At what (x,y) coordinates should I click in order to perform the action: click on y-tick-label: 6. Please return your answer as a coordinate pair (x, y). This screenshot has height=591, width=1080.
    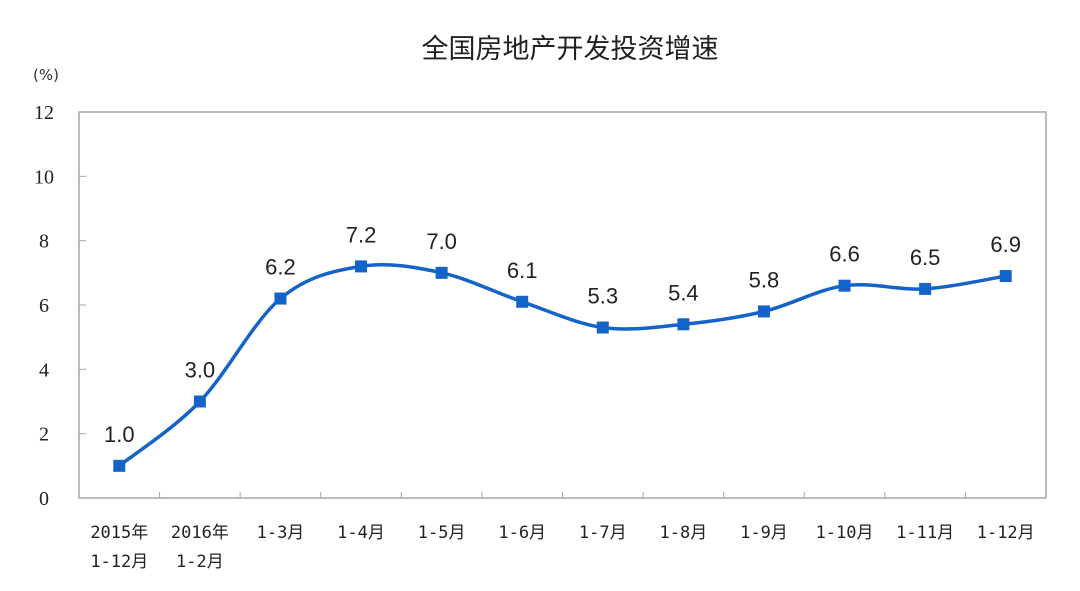
    Looking at the image, I should click on (44, 306).